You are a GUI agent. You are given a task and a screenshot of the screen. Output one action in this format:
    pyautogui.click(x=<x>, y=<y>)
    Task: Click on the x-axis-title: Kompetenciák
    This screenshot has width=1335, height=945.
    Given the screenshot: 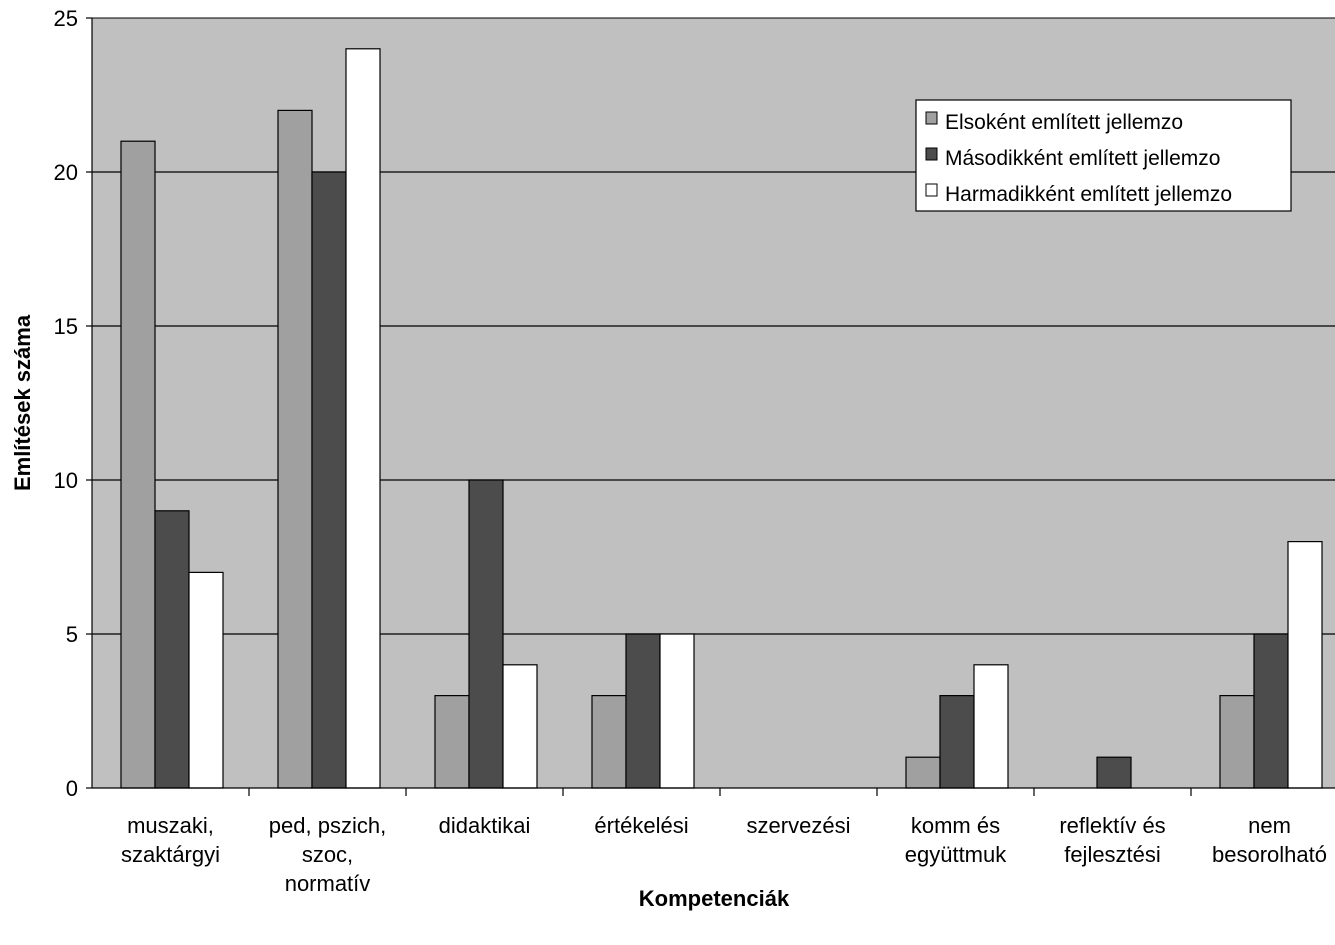 What is the action you would take?
    pyautogui.click(x=714, y=898)
    